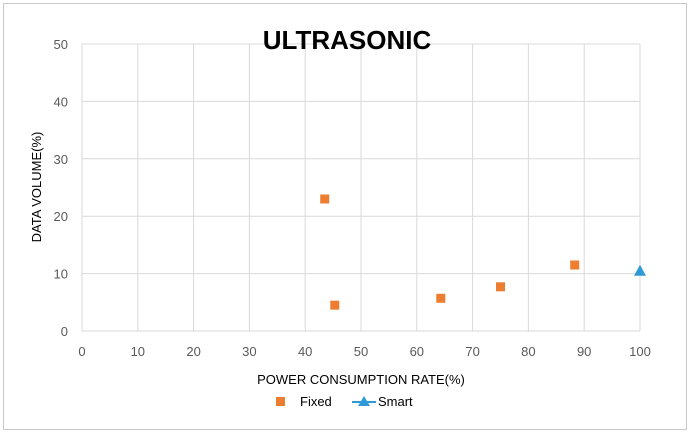 This screenshot has height=437, width=693. What do you see at coordinates (61, 101) in the screenshot?
I see `y-tick-label: 40` at bounding box center [61, 101].